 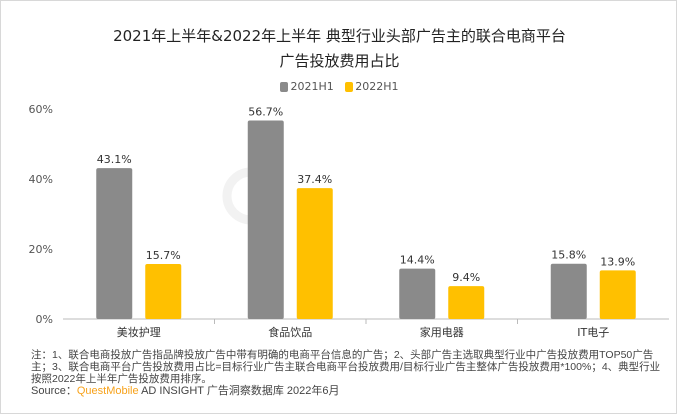 What do you see at coordinates (139, 332) in the screenshot?
I see `x-tick-label: 美妆护理` at bounding box center [139, 332].